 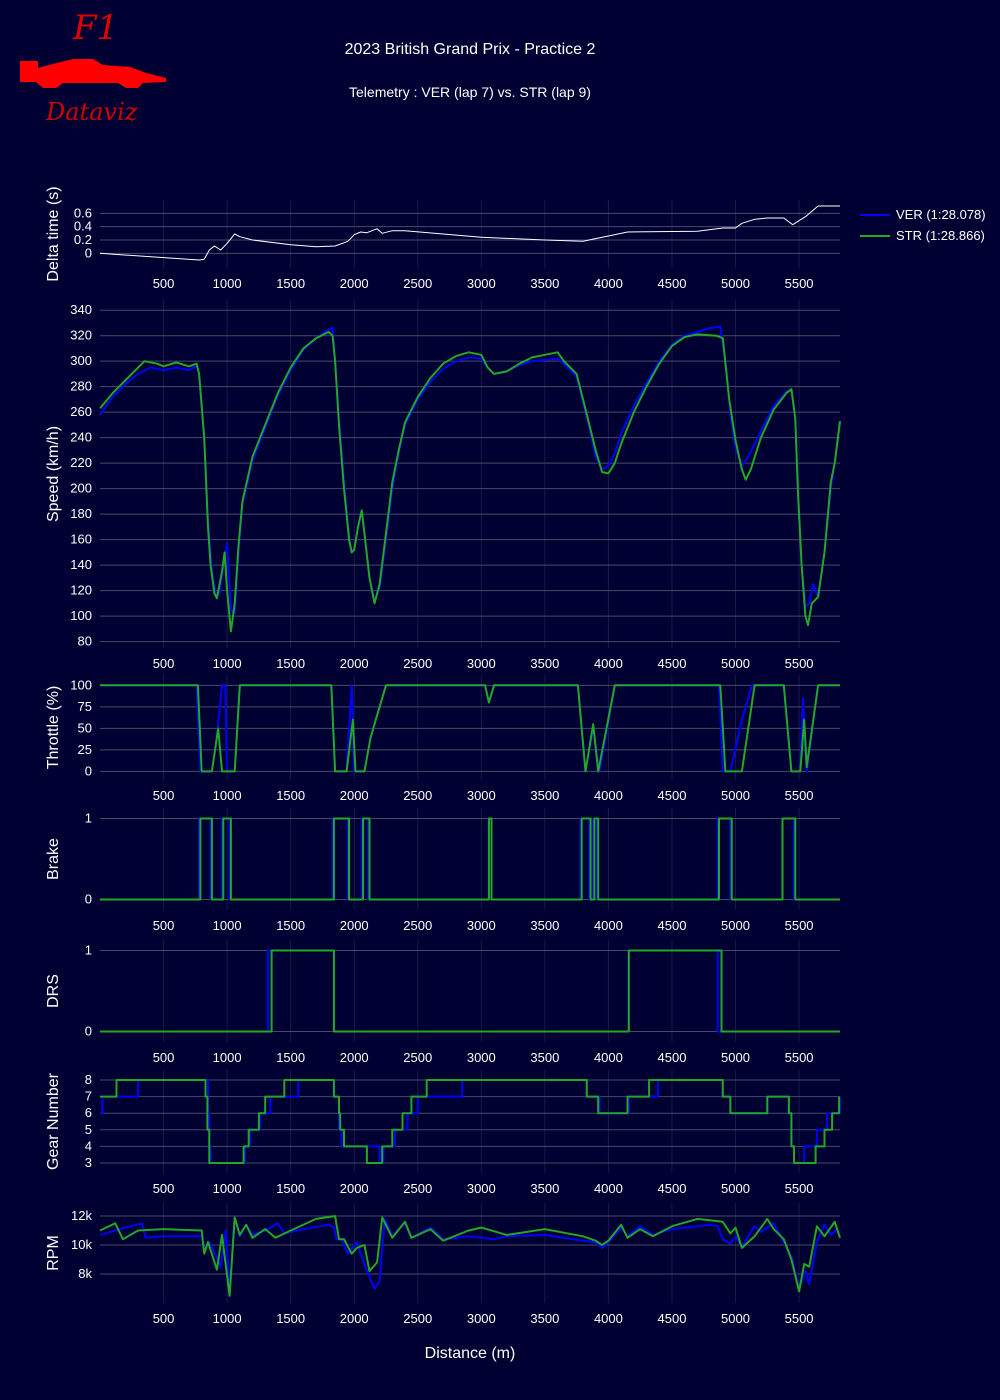 What do you see at coordinates (53, 991) in the screenshot?
I see `drs-y-axis-label: DRS` at bounding box center [53, 991].